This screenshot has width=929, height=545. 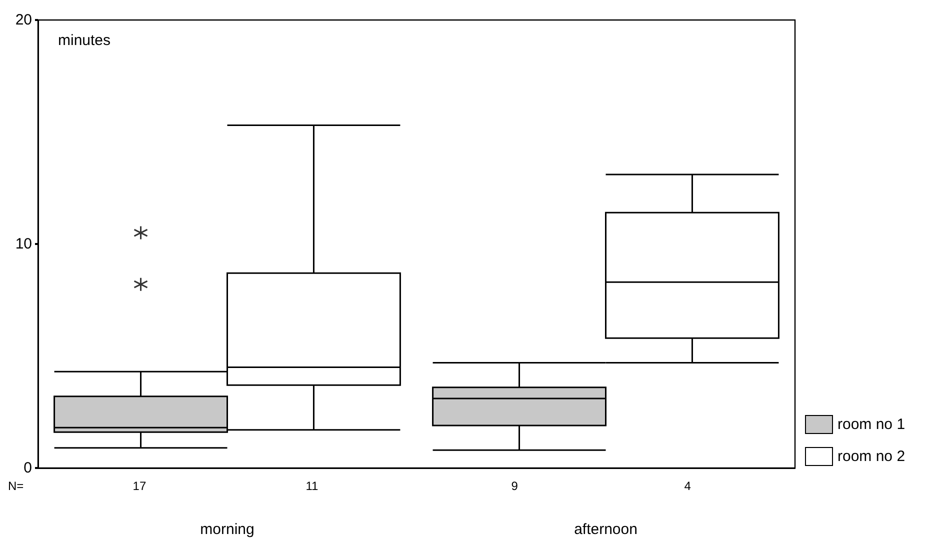 What do you see at coordinates (28, 468) in the screenshot?
I see `y-tick-label: 0` at bounding box center [28, 468].